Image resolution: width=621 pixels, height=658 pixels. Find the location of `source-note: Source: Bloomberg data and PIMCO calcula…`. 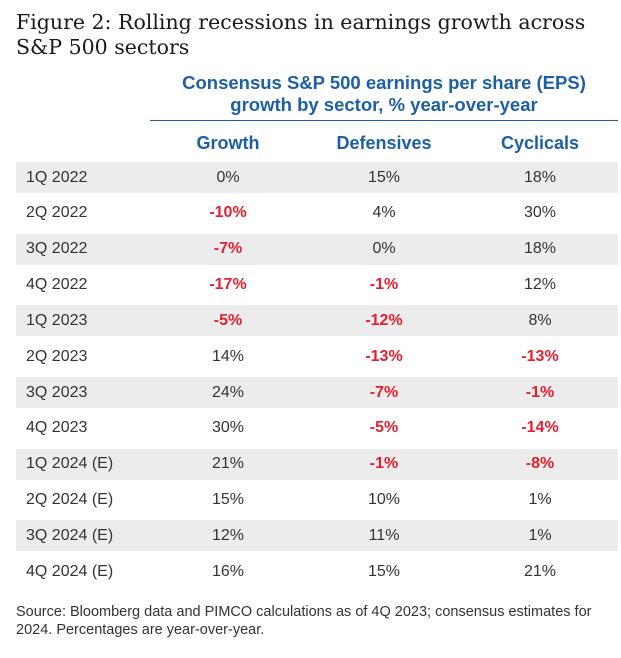

source-note: Source: Bloomberg data and PIMCO calcula… is located at coordinates (304, 621).